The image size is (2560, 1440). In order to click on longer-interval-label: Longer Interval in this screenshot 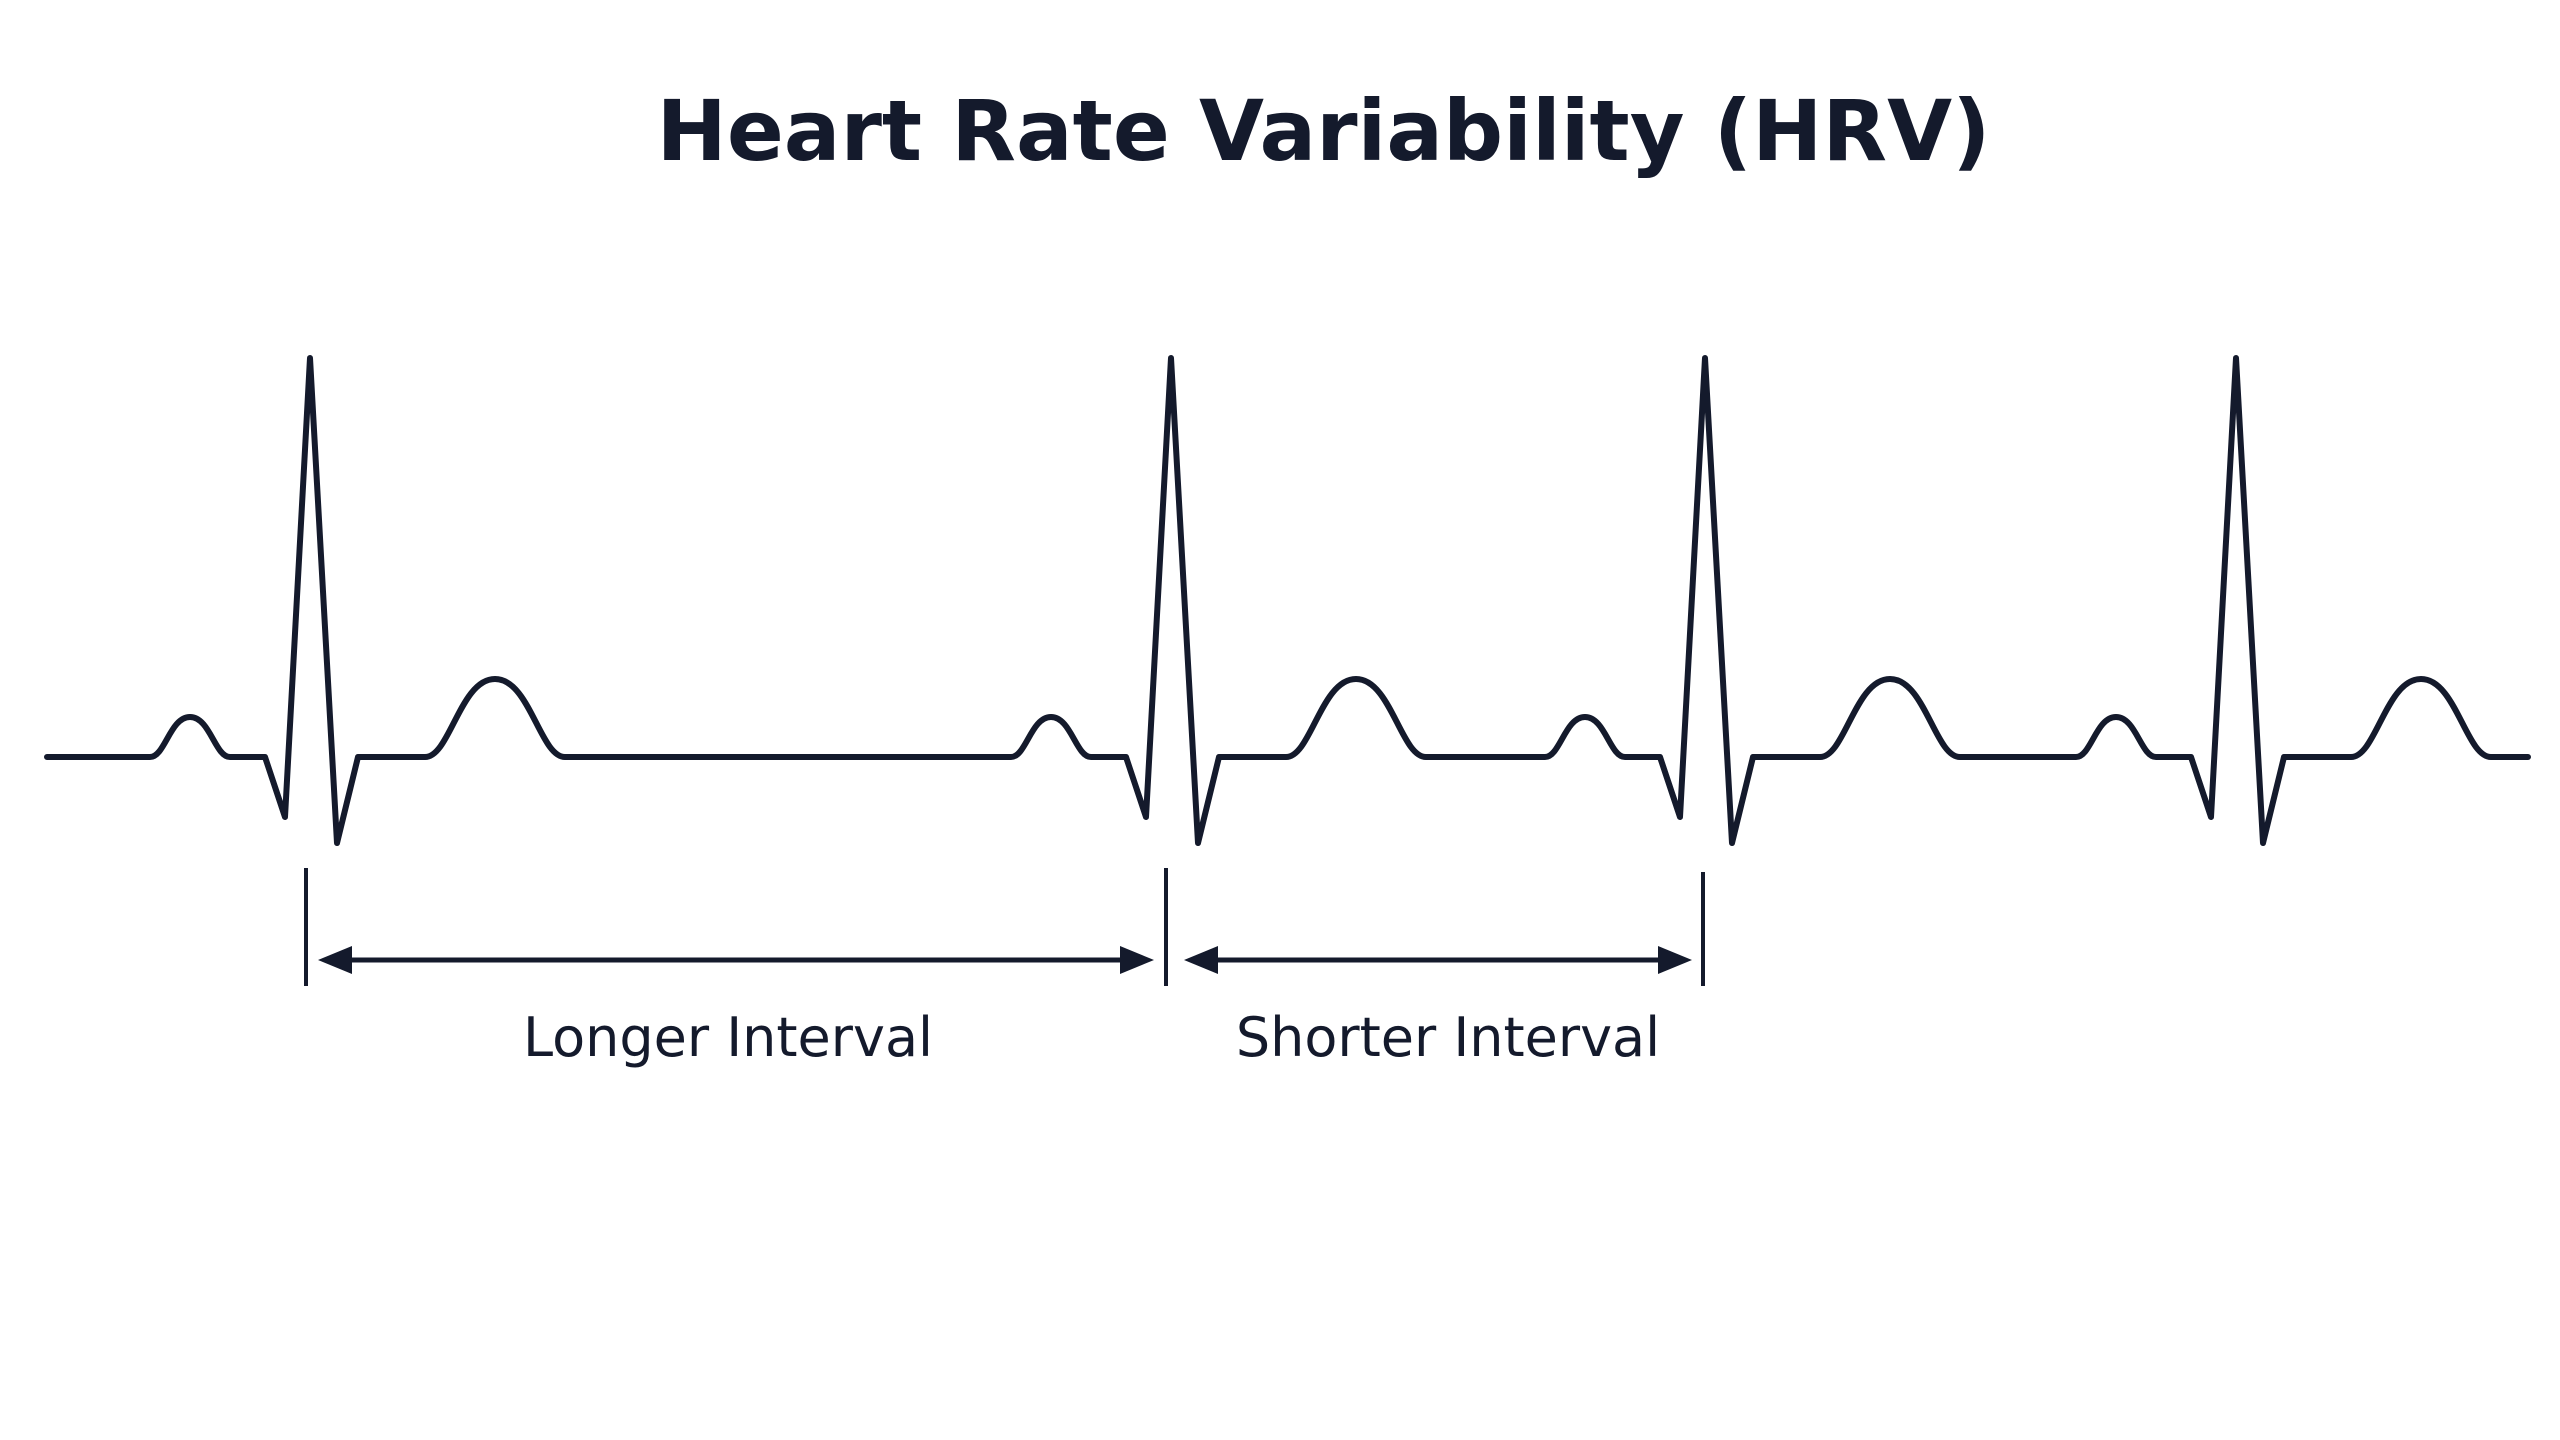, I will do `click(728, 1037)`.